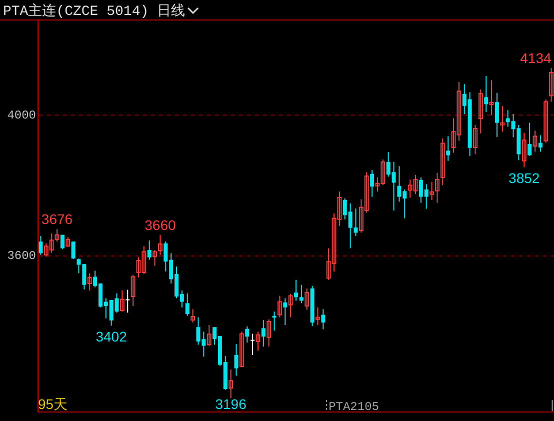  What do you see at coordinates (524, 178) in the screenshot?
I see `annotation: 3852` at bounding box center [524, 178].